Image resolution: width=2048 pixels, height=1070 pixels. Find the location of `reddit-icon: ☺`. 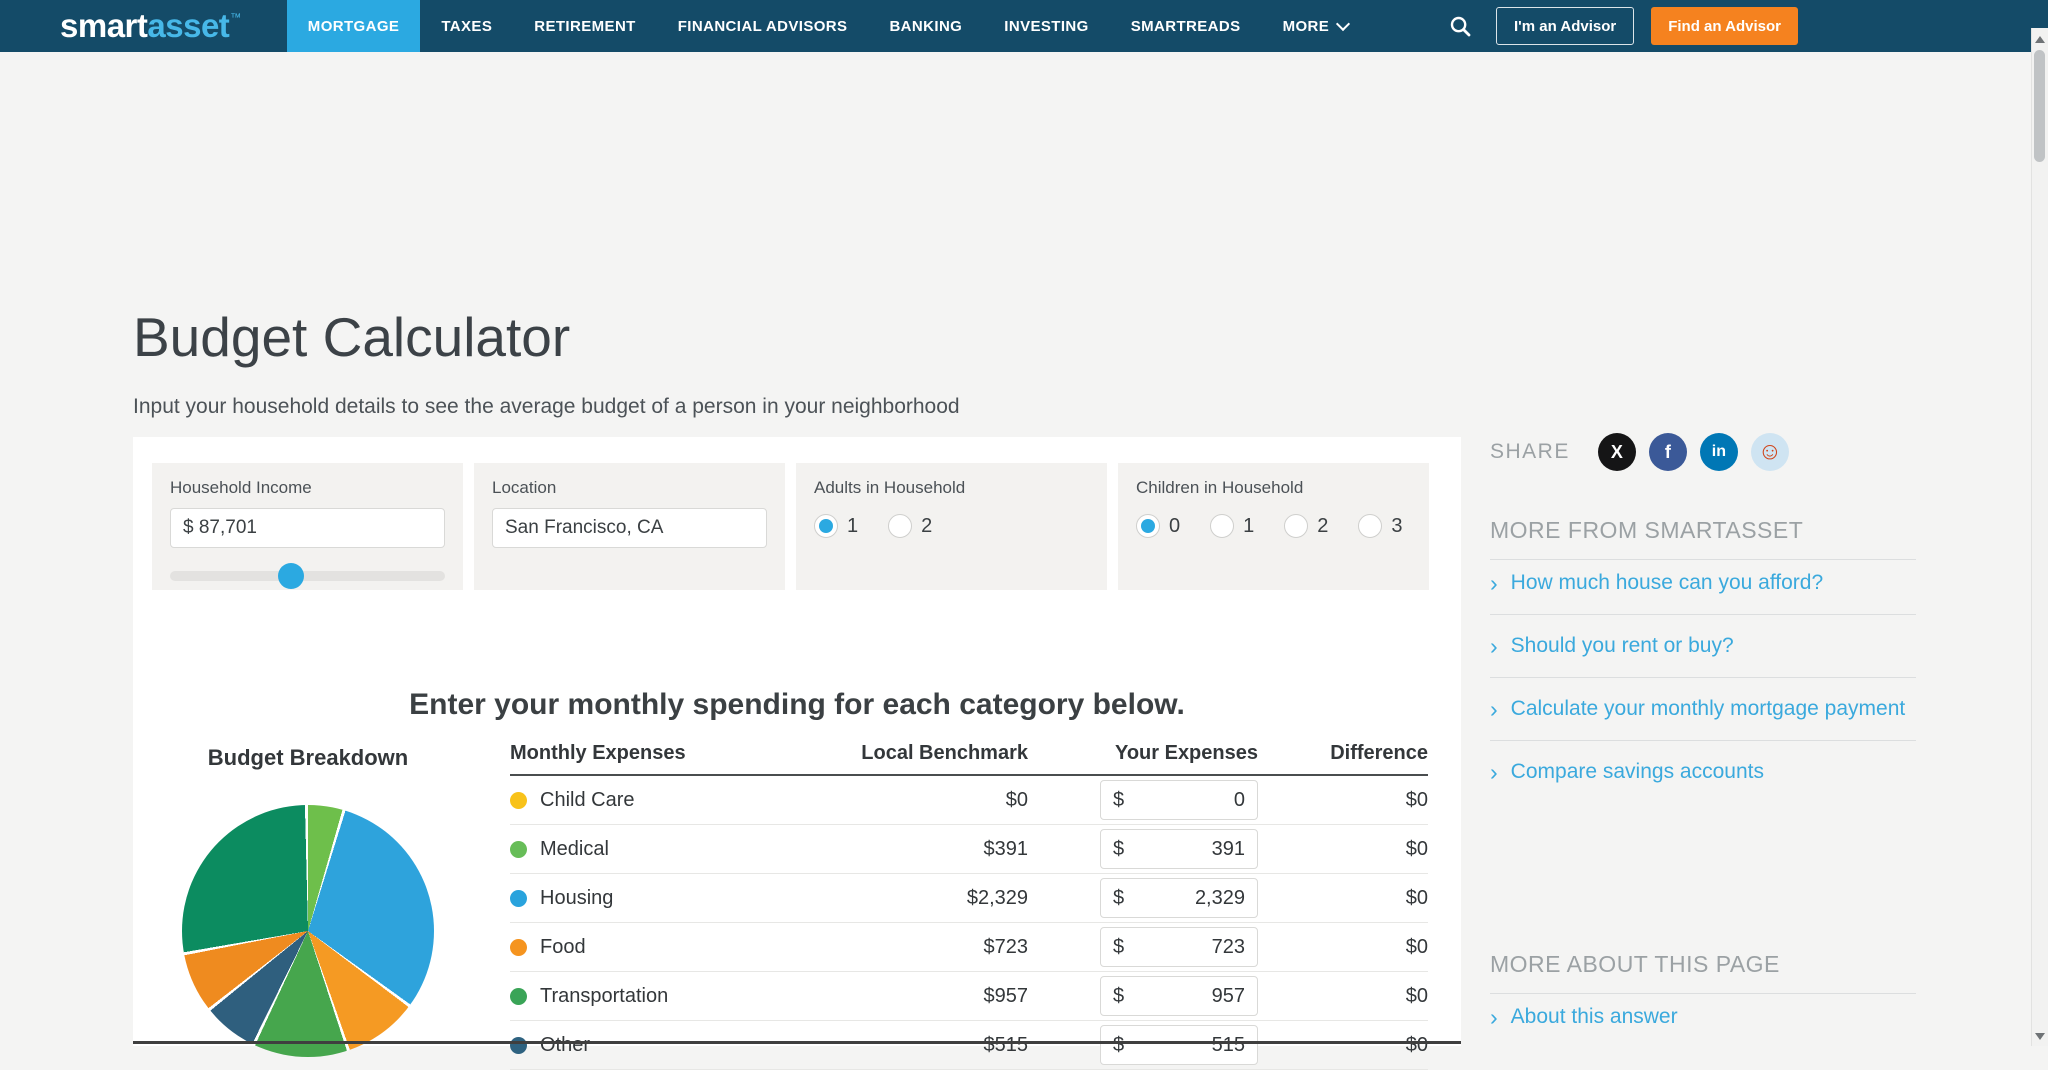

reddit-icon: ☺ is located at coordinates (1769, 452).